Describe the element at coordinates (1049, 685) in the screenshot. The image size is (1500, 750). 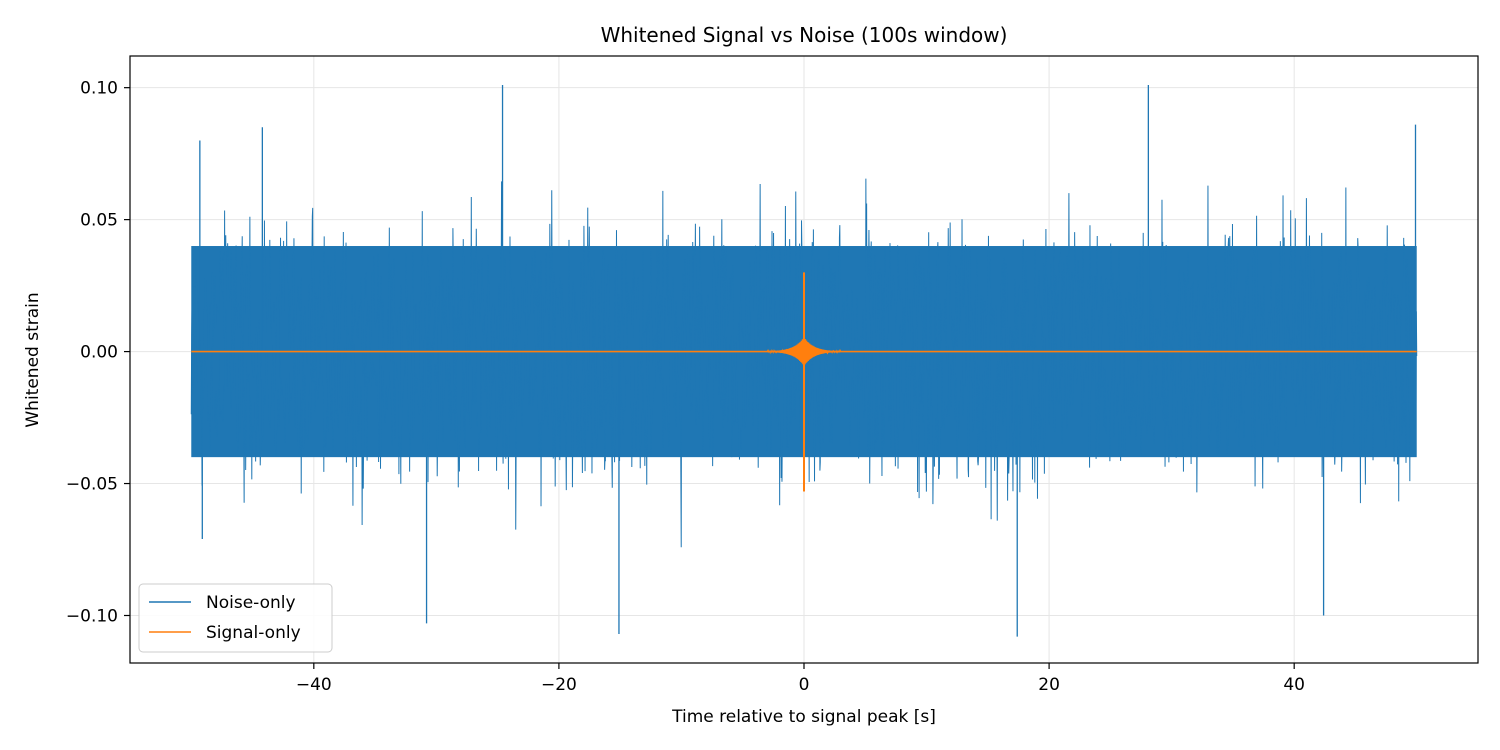
I see `x-tick-label: 20` at that location.